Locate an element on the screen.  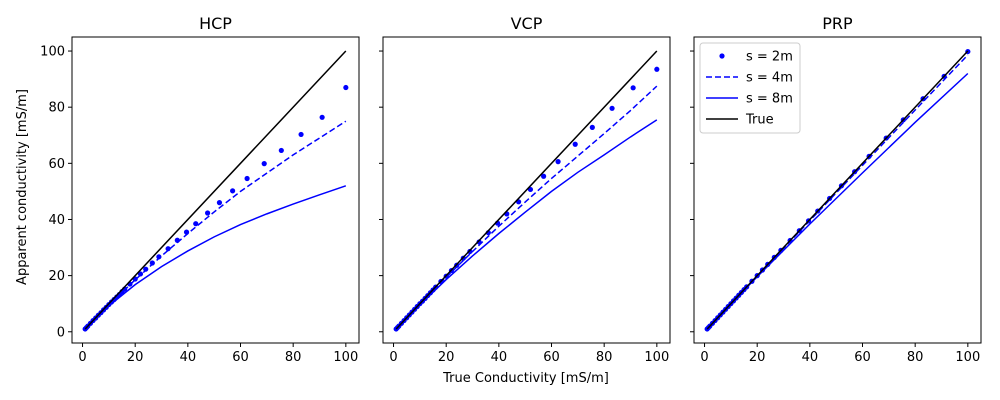
panel-title: VCP is located at coordinates (527, 23).